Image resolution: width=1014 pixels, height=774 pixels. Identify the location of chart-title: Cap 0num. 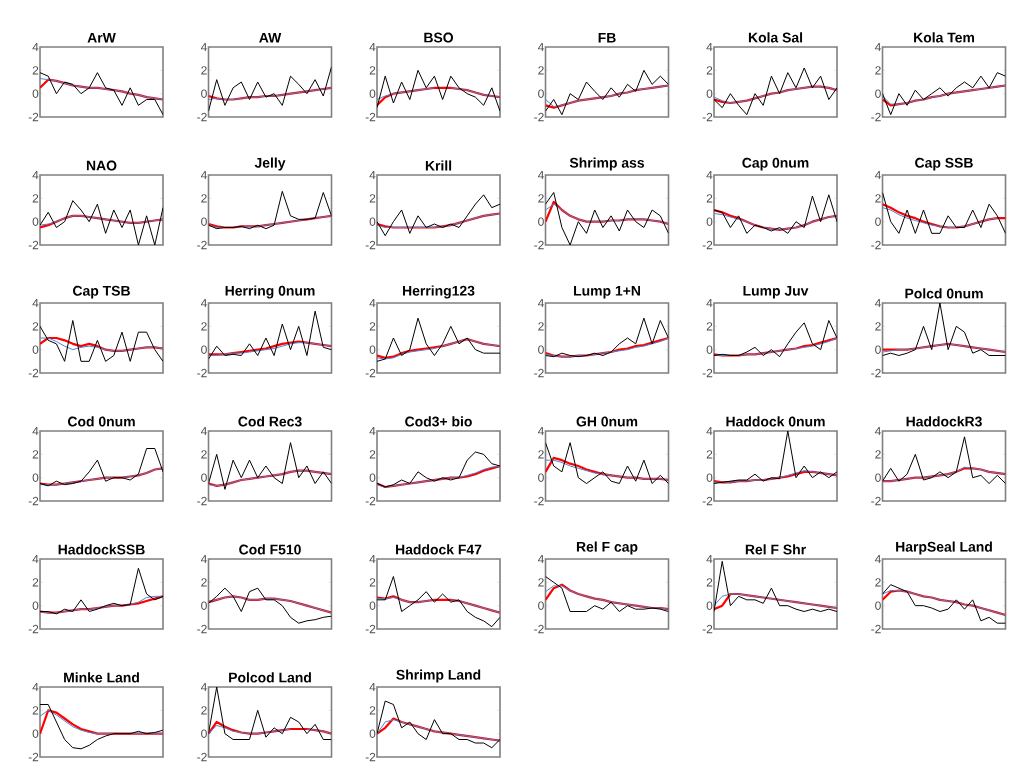
(775, 164).